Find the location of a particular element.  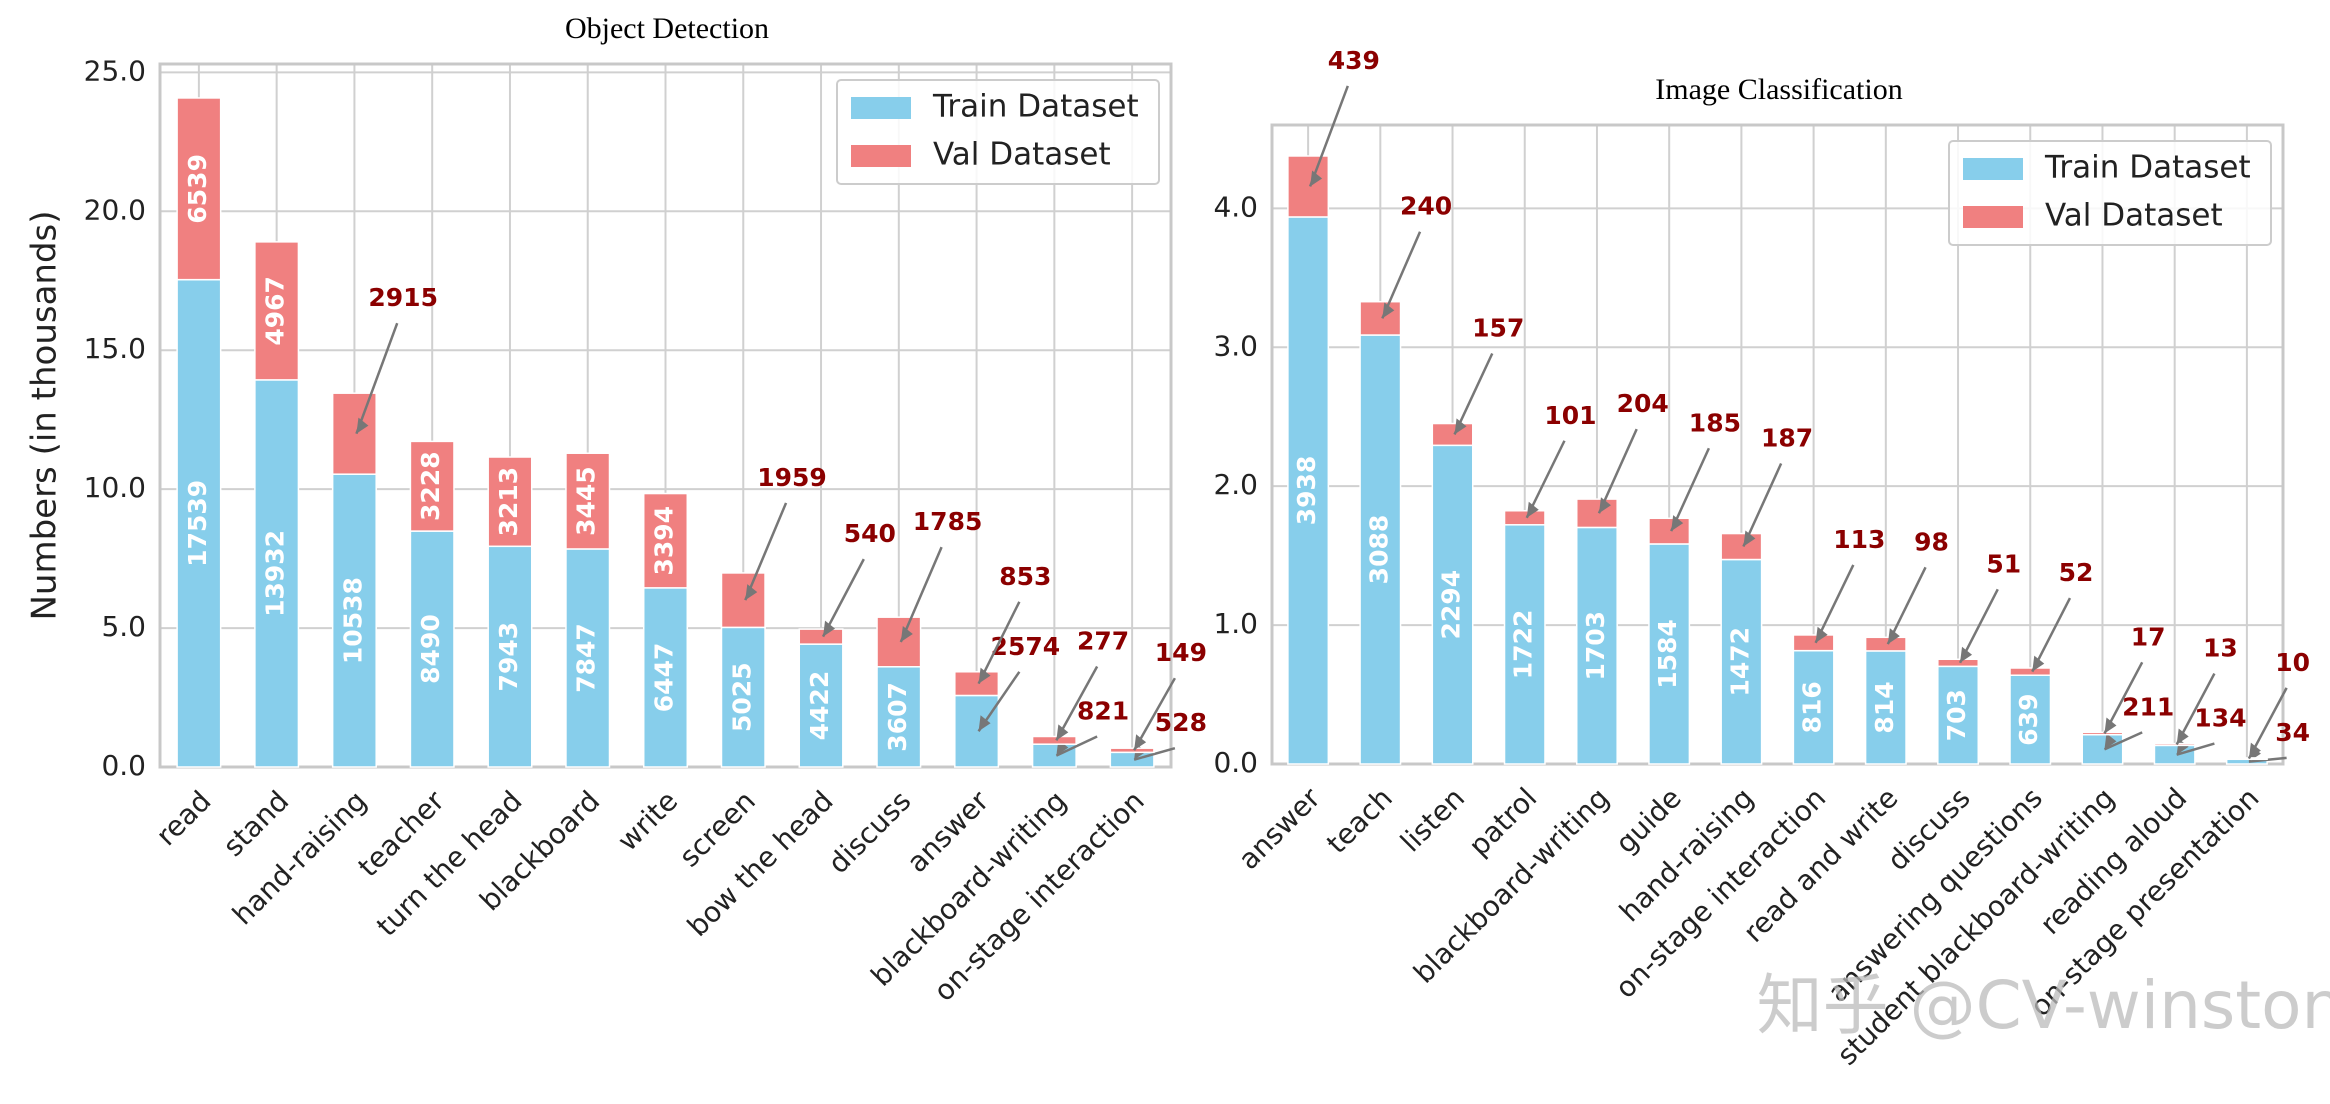

value-label: 528 is located at coordinates (1181, 722).